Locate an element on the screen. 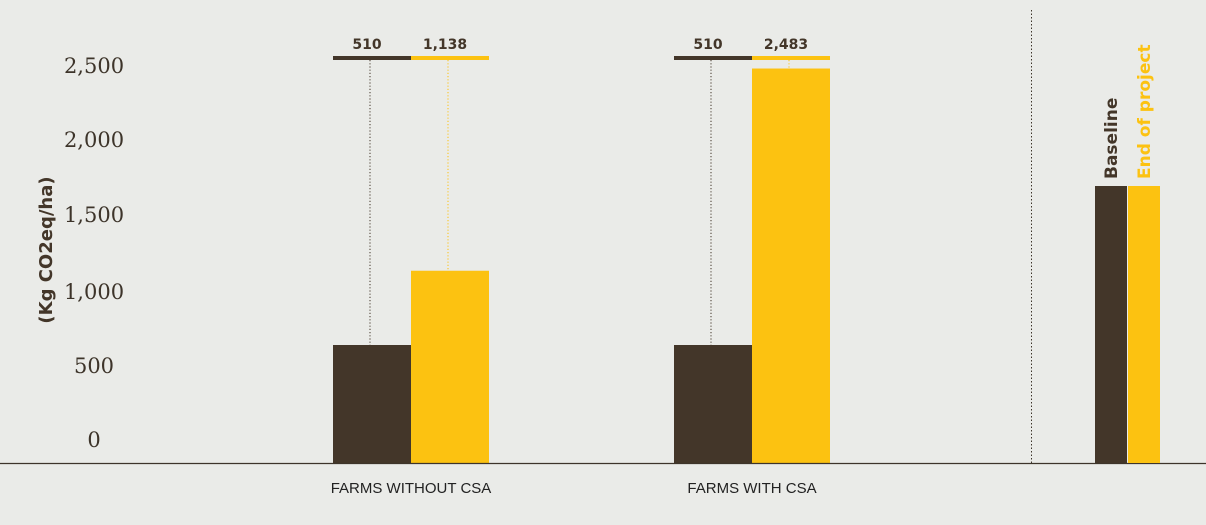 The height and width of the screenshot is (525, 1206). y-tick-label: 0 is located at coordinates (93, 440).